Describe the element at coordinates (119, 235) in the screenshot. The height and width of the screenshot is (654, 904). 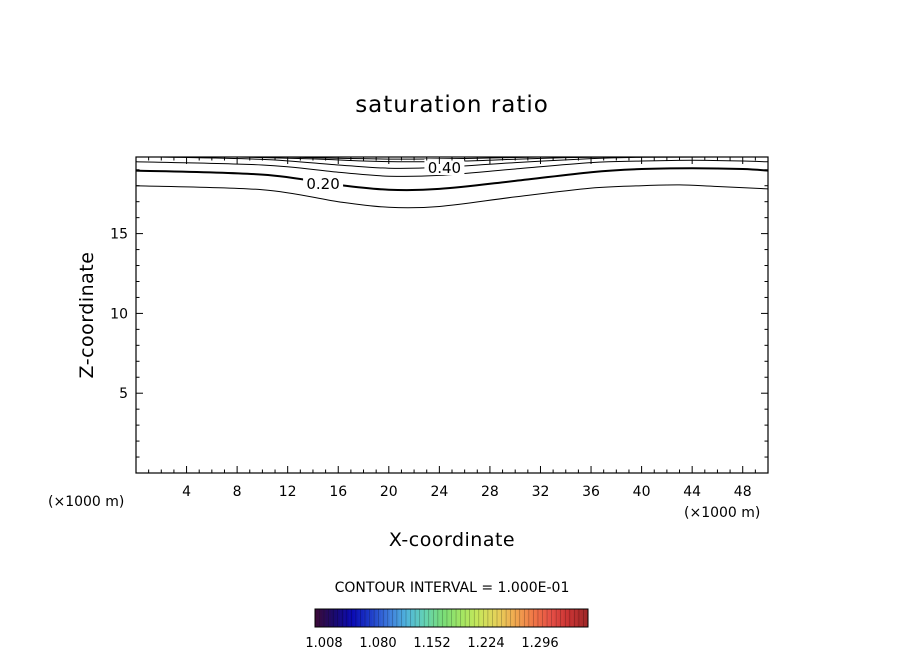
I see `y-tick-label: 15` at that location.